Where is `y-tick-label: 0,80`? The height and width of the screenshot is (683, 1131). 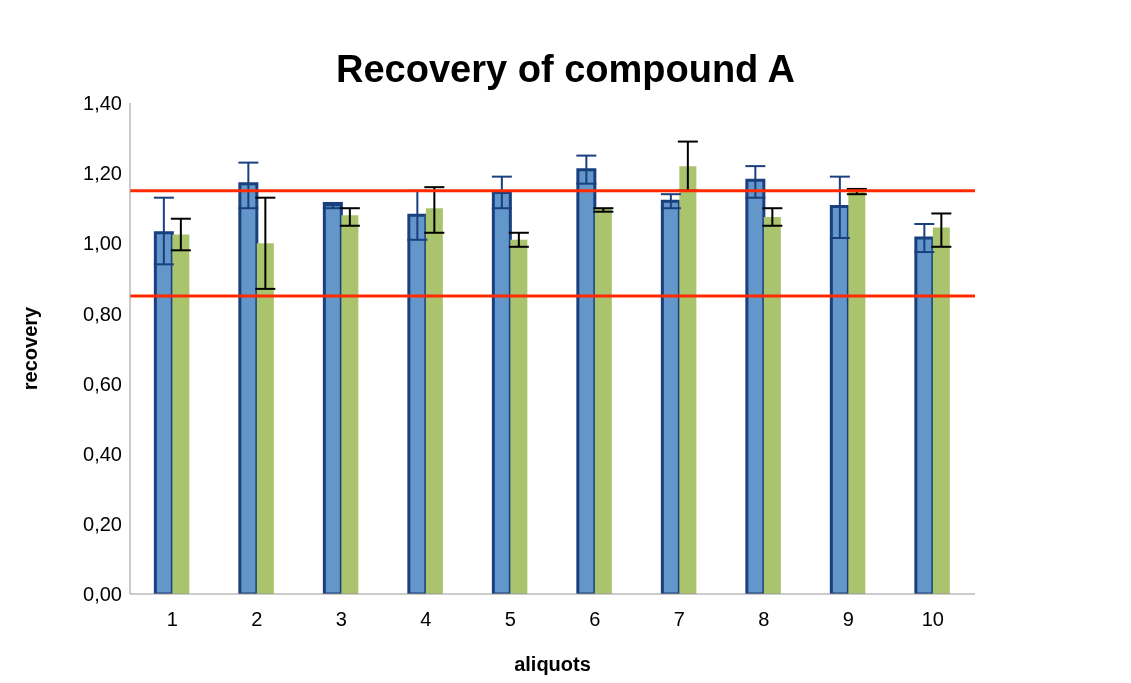 y-tick-label: 0,80 is located at coordinates (102, 313).